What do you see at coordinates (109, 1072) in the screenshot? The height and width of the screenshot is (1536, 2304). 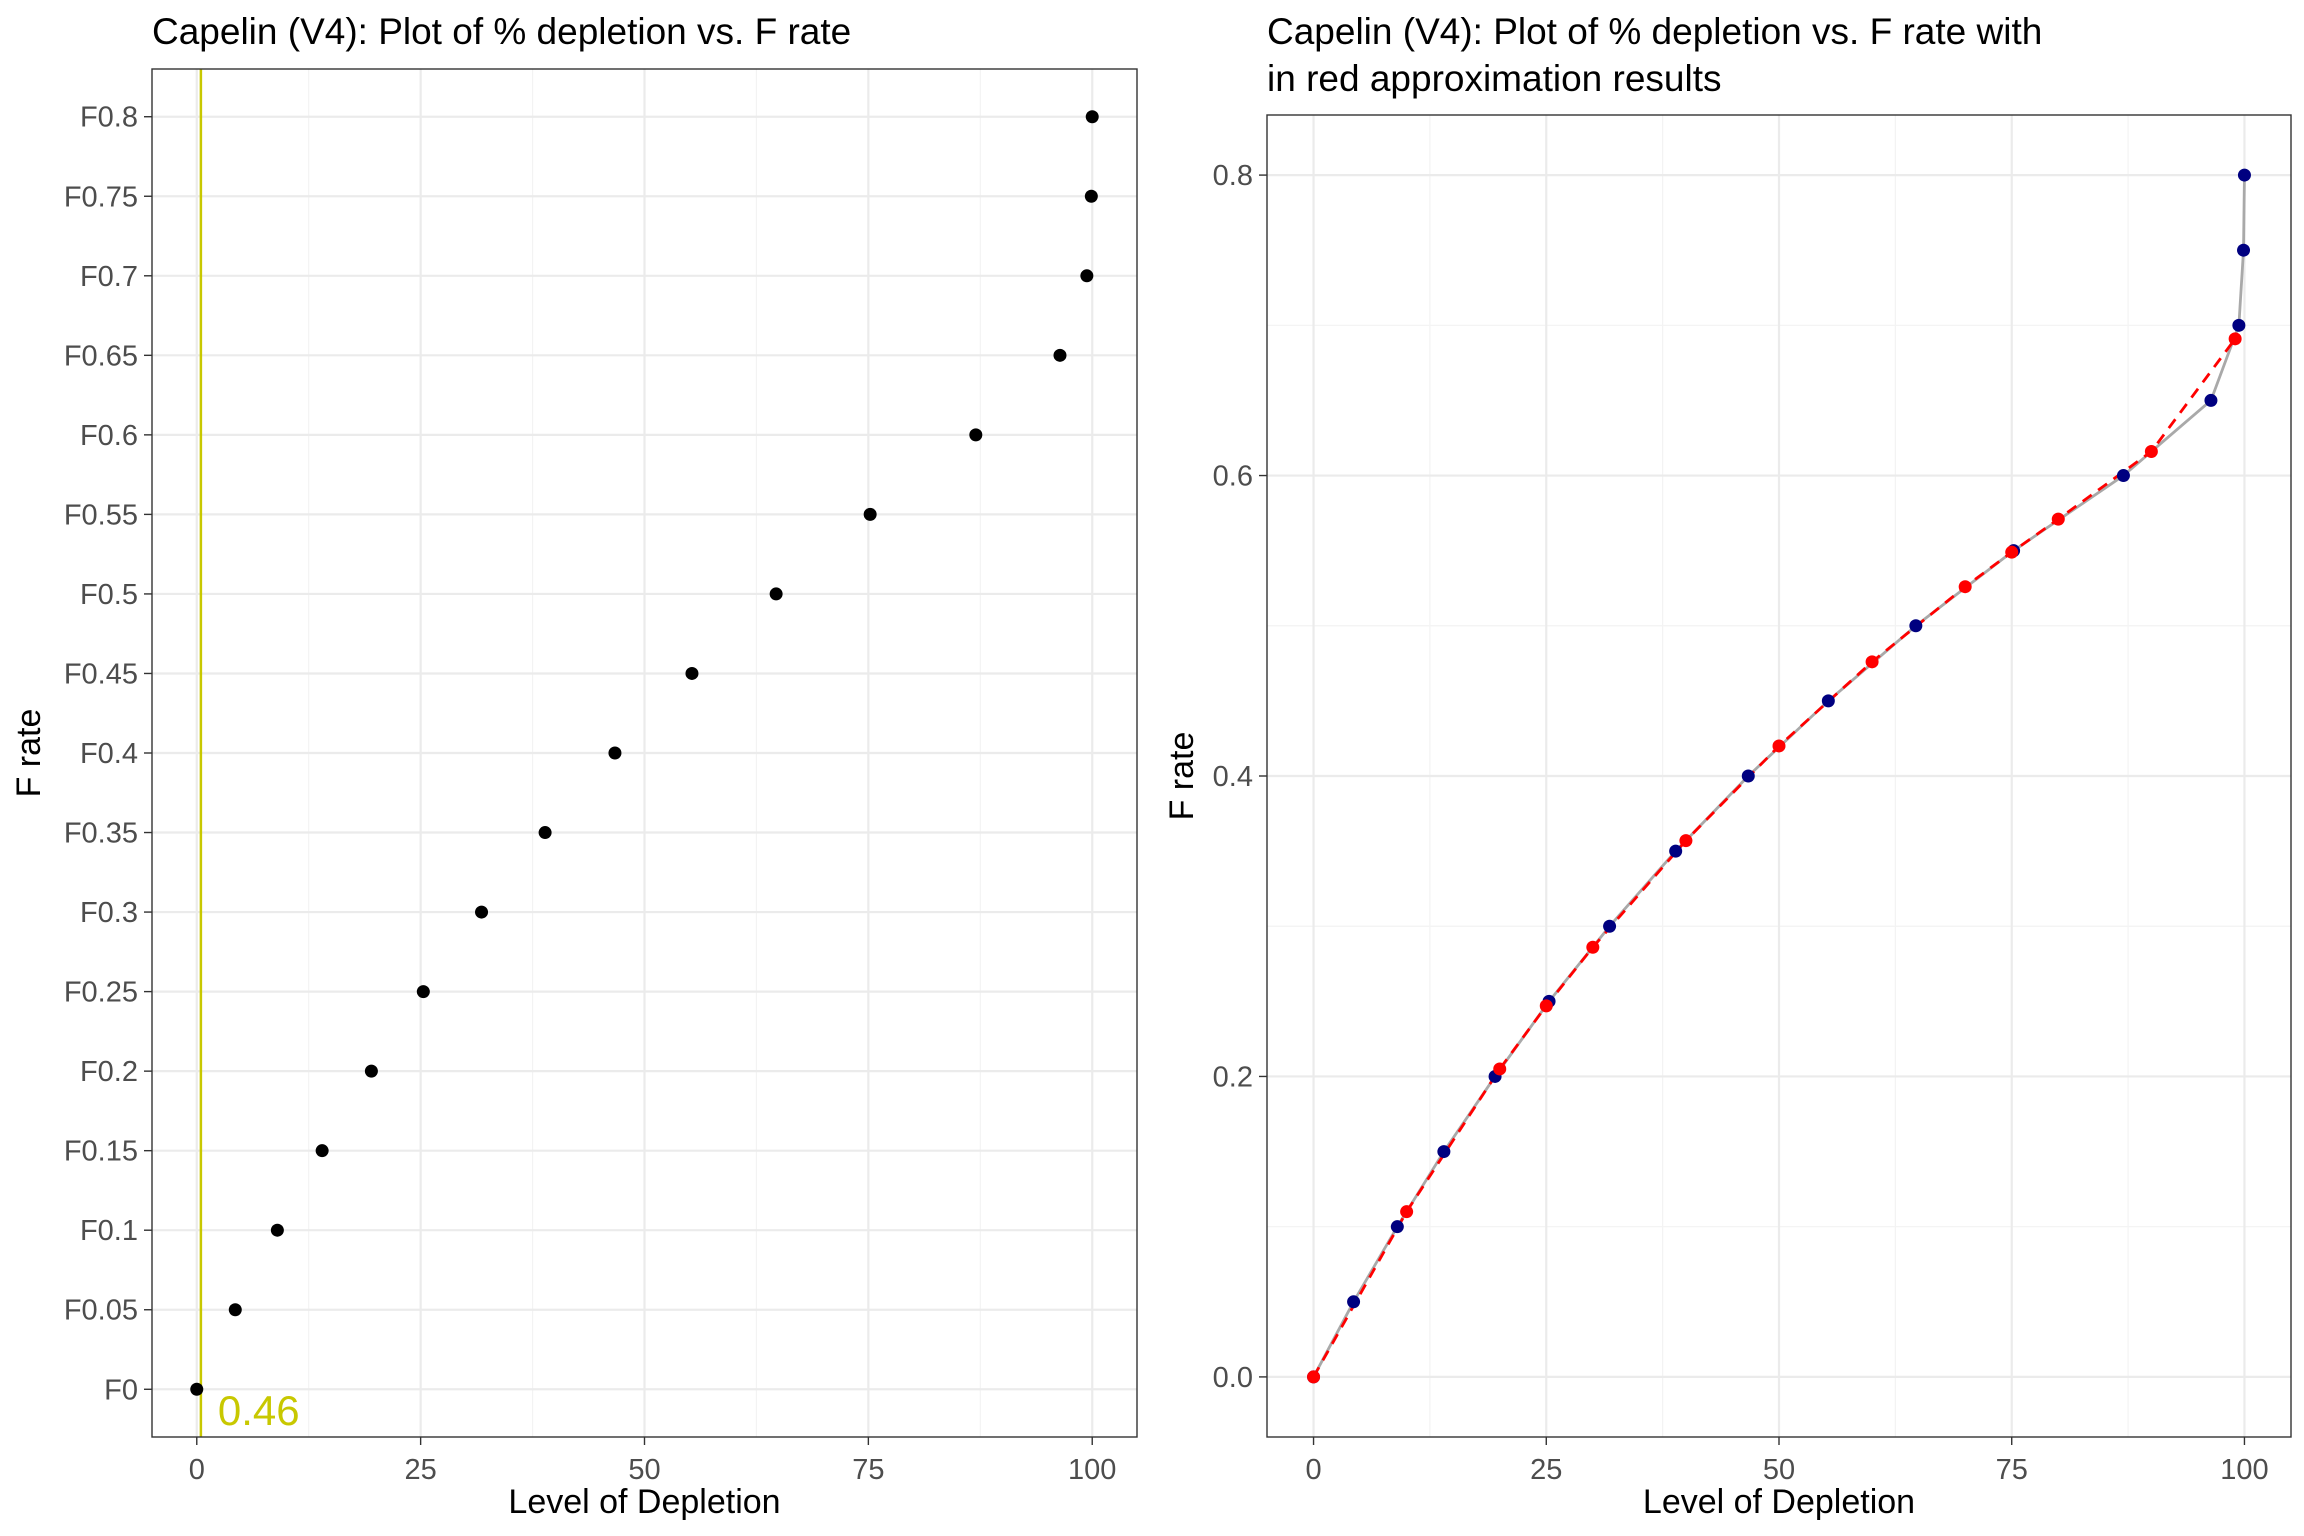 I see `left-y-tick-label: F0.2` at bounding box center [109, 1072].